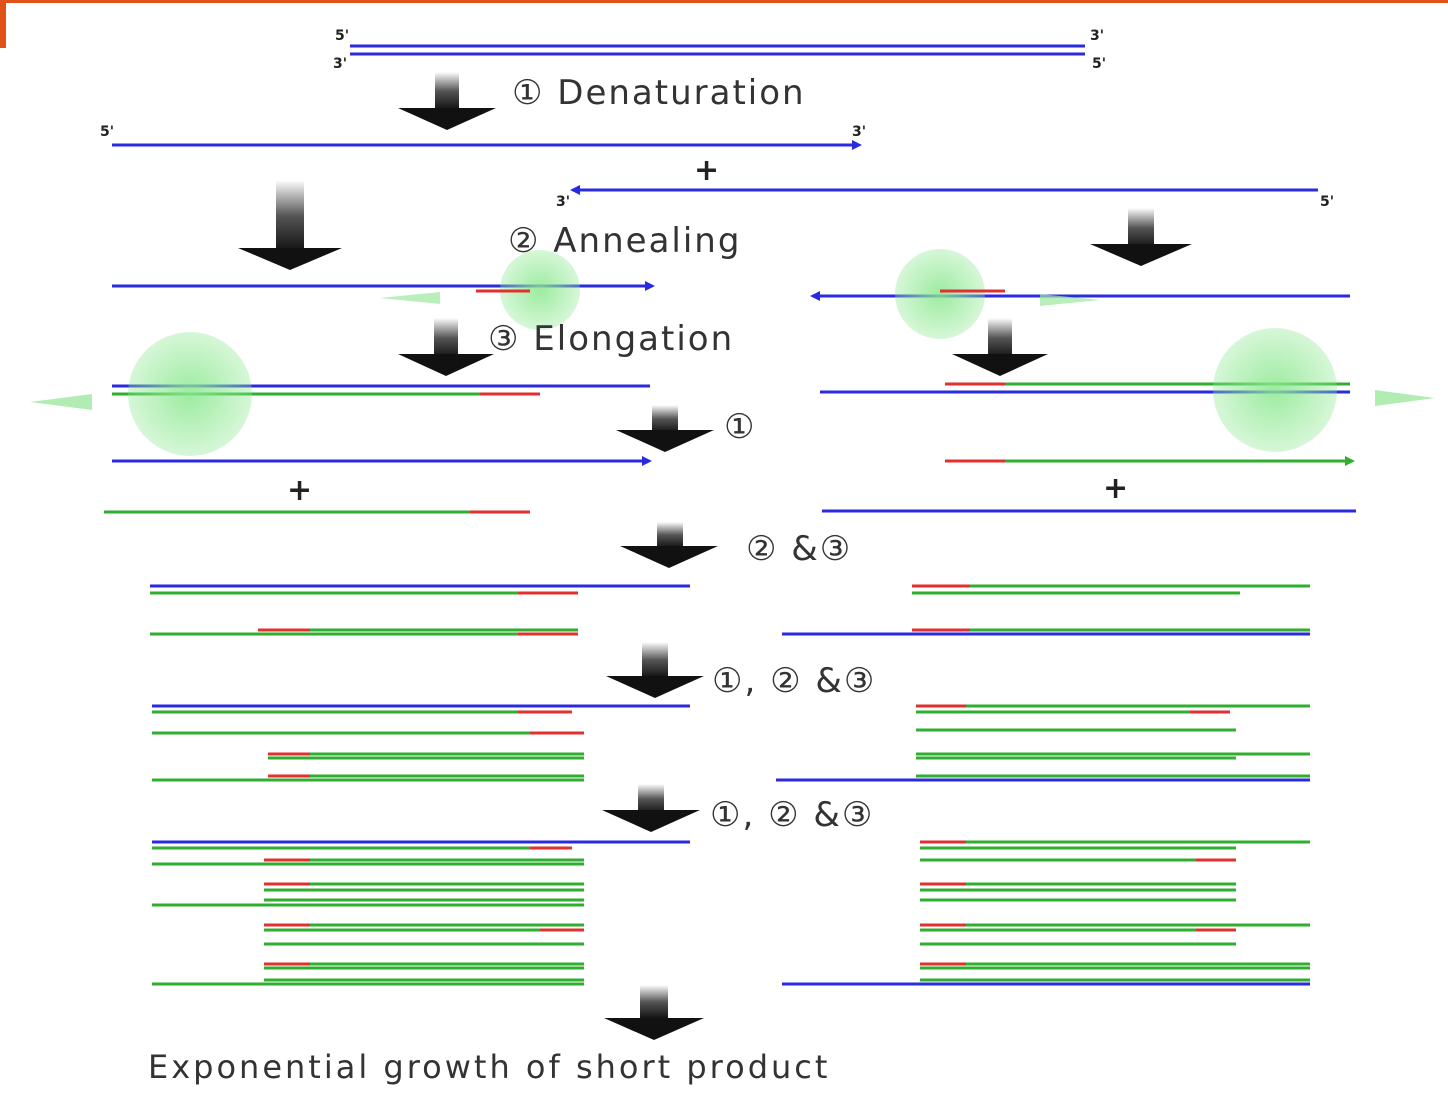  Describe the element at coordinates (1099, 64) in the screenshot. I see `label-5prime-b: 5'` at that location.